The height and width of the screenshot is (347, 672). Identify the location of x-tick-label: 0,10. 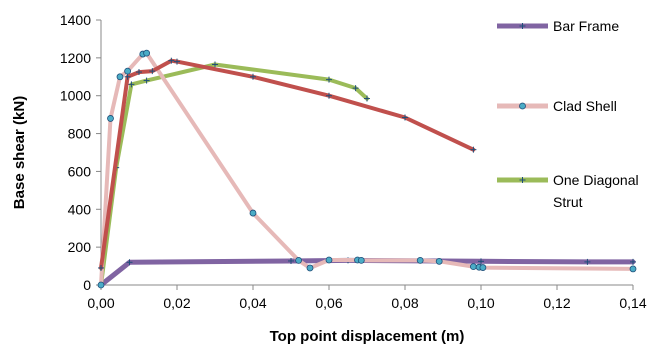
(480, 303).